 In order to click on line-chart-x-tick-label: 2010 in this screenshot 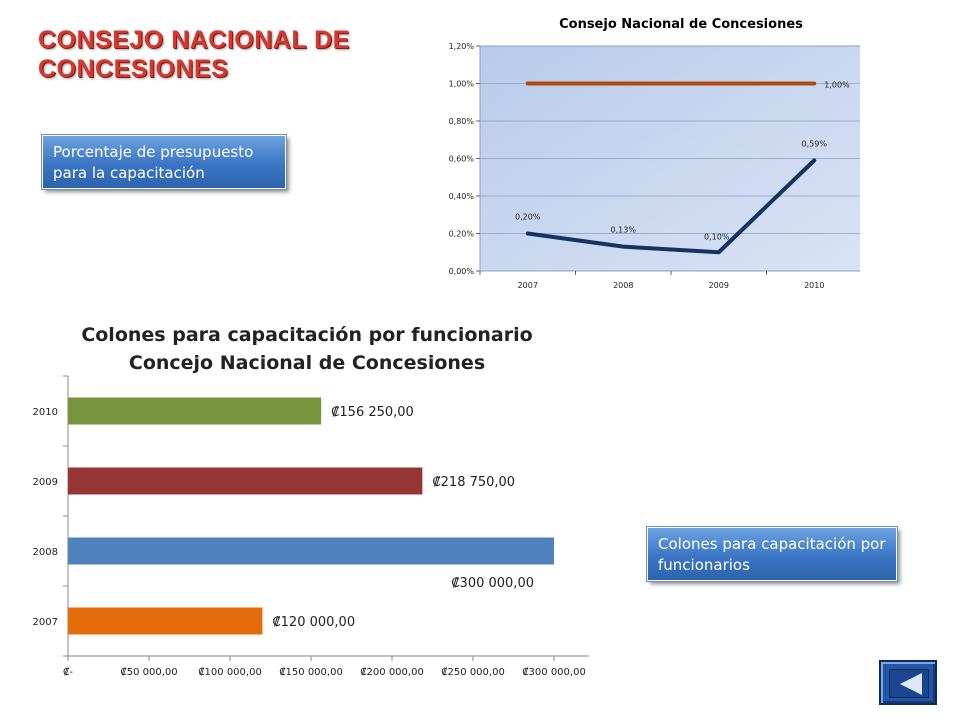, I will do `click(814, 285)`.